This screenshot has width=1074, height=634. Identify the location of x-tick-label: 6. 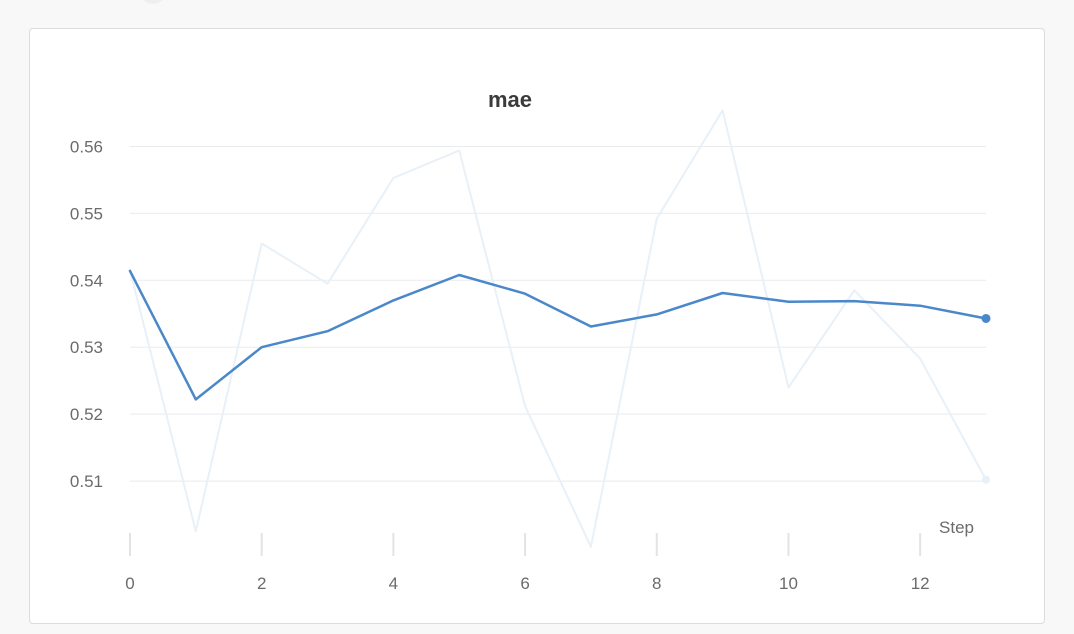
(524, 583).